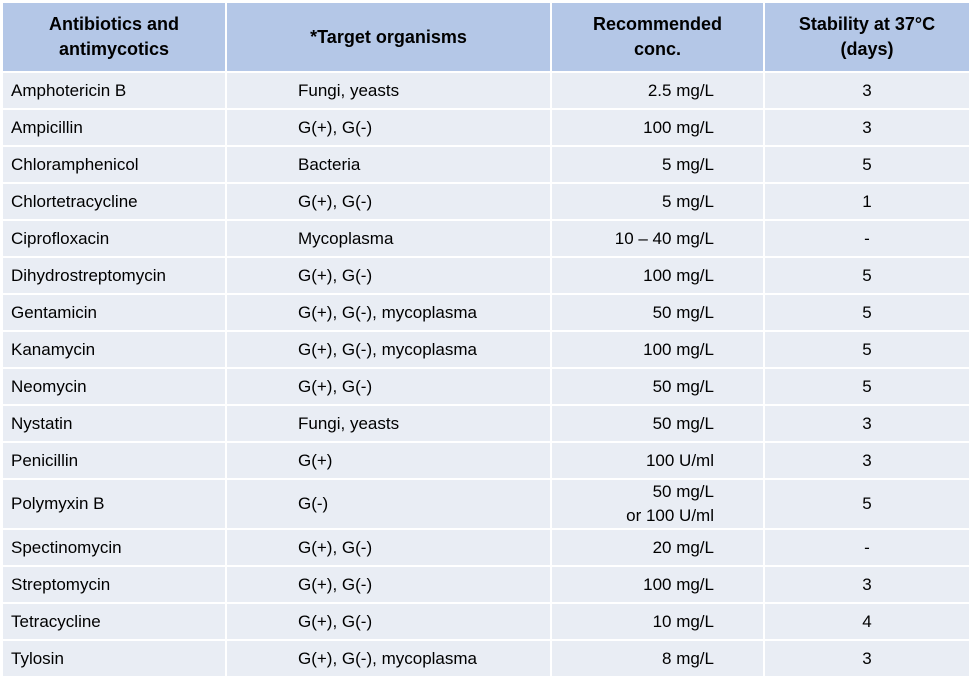  What do you see at coordinates (115, 424) in the screenshot?
I see `cell-name: Nystatin` at bounding box center [115, 424].